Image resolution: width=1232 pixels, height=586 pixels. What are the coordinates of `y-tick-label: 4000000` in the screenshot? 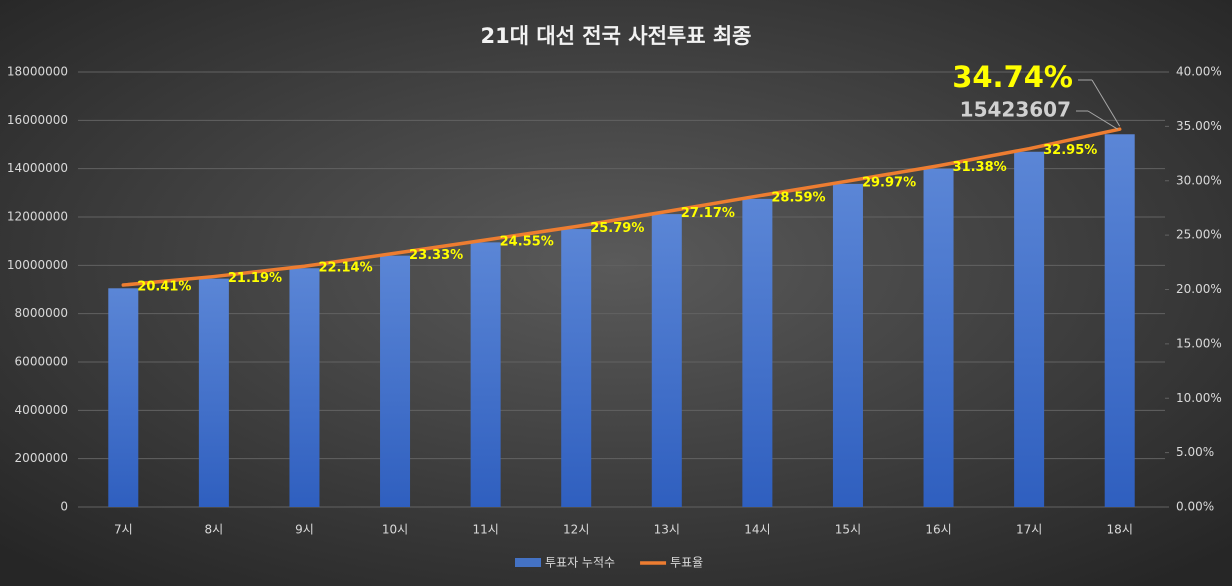 It's located at (41, 410).